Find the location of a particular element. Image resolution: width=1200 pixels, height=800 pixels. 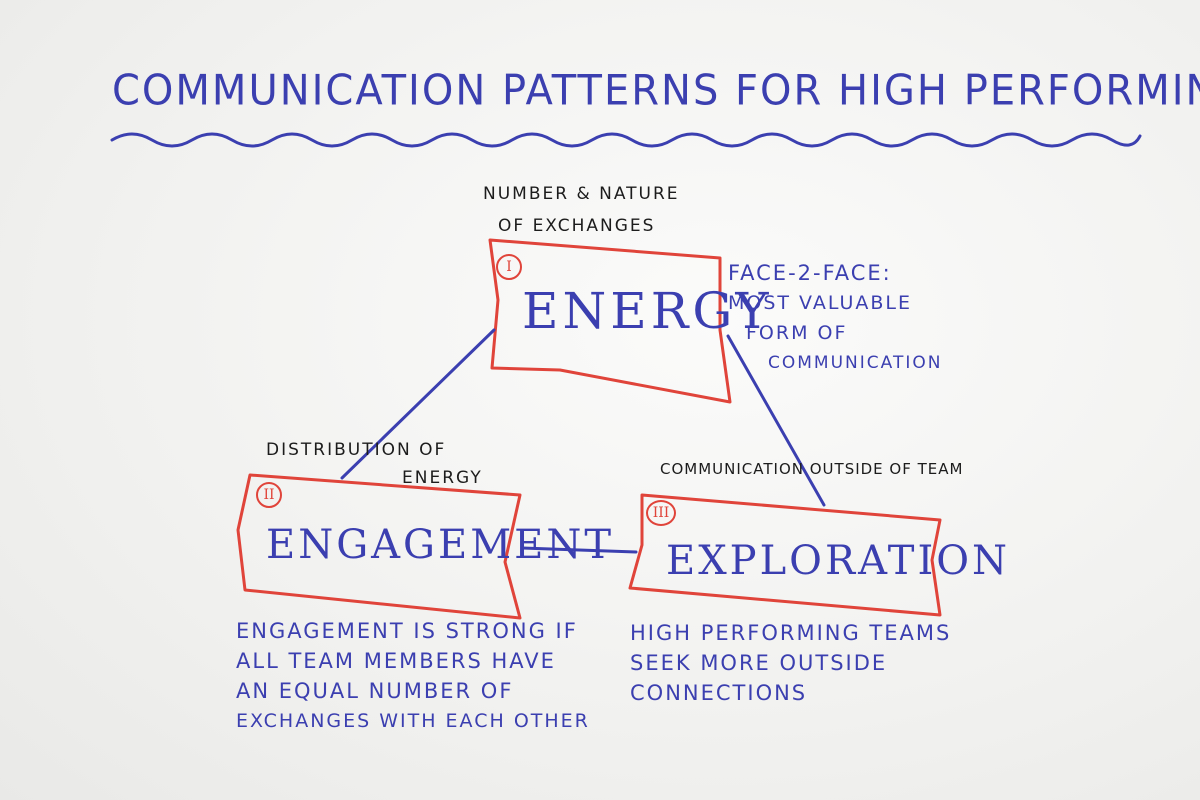

exploration-note-line: High Performing Teams is located at coordinates (791, 633).